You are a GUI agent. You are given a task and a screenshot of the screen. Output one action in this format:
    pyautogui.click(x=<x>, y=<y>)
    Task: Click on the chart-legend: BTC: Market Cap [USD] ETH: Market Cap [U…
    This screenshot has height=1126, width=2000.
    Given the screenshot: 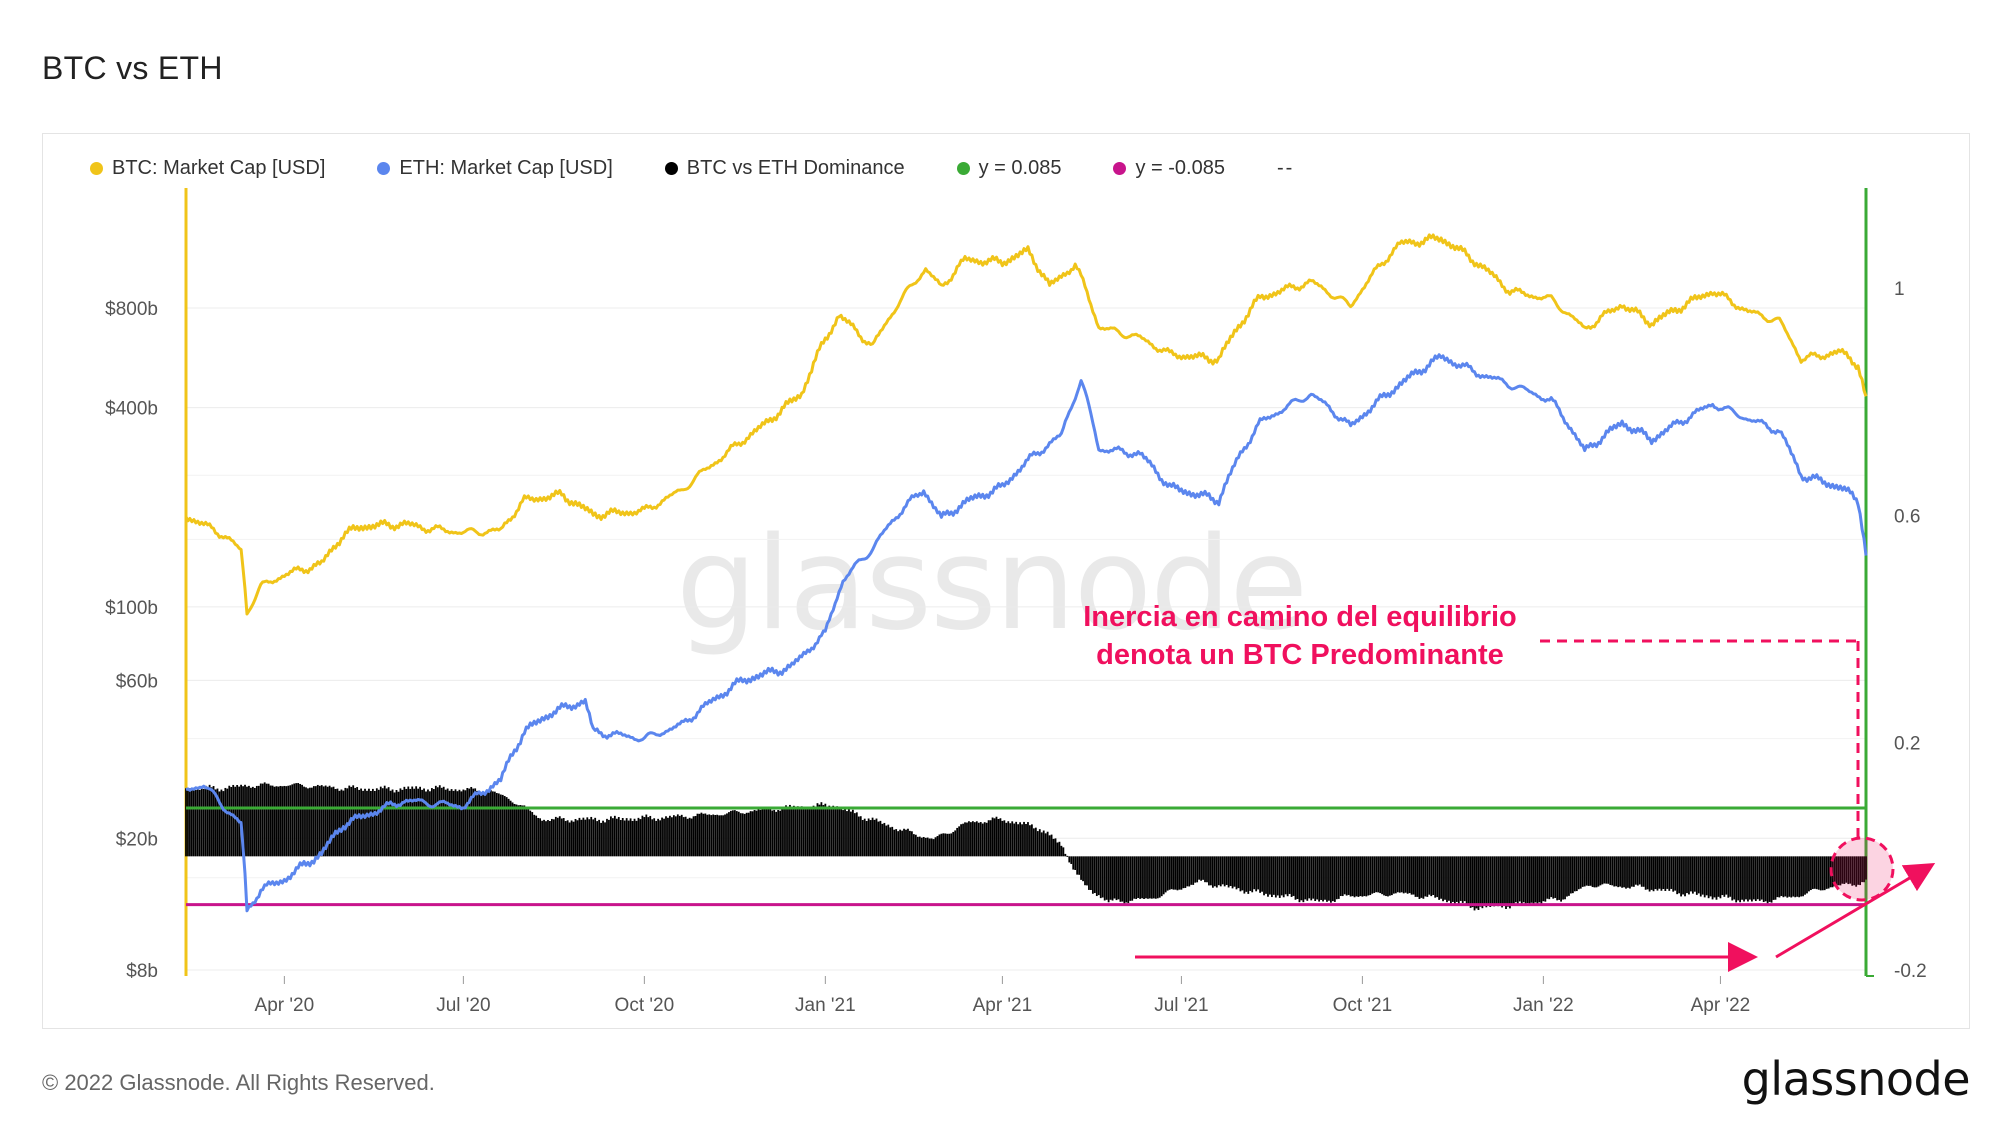 What is the action you would take?
    pyautogui.click(x=718, y=168)
    